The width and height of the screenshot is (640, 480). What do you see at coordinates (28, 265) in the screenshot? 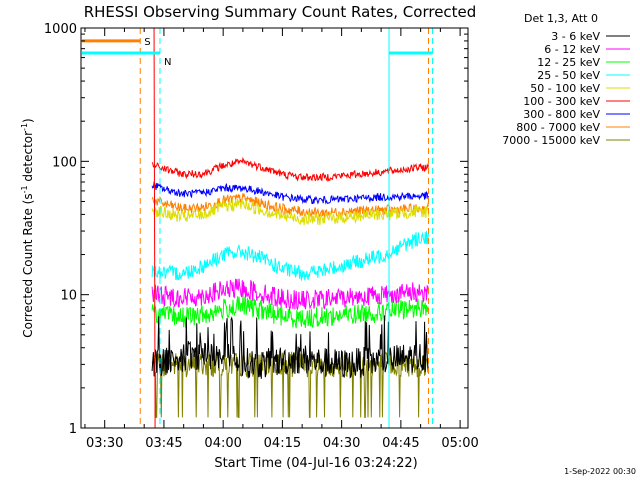
I see `y-axis-label-main: Corrected Count Rate (s` at bounding box center [28, 265].